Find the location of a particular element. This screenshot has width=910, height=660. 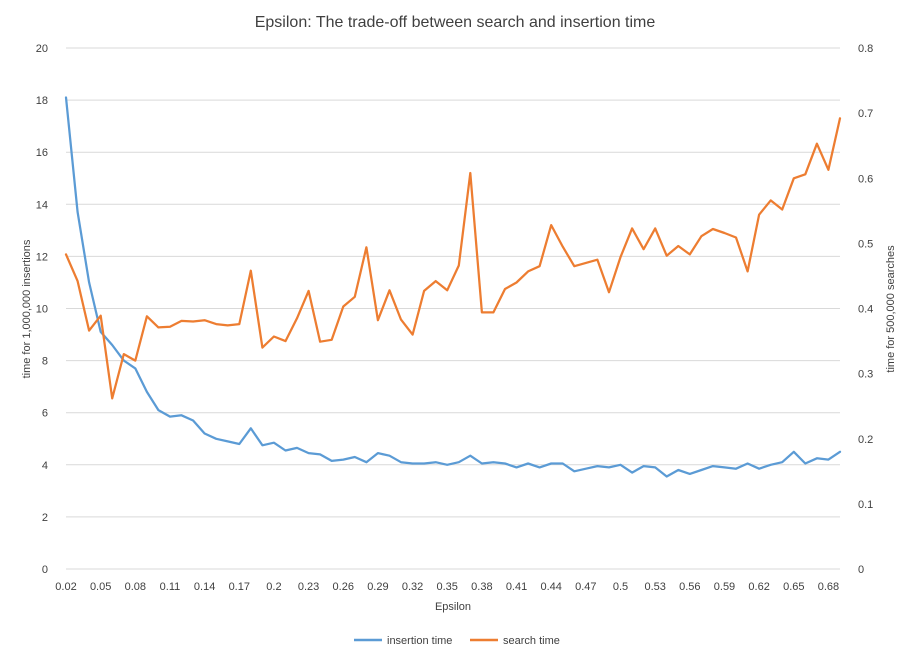

x-tick-label: 0.17 is located at coordinates (239, 587).